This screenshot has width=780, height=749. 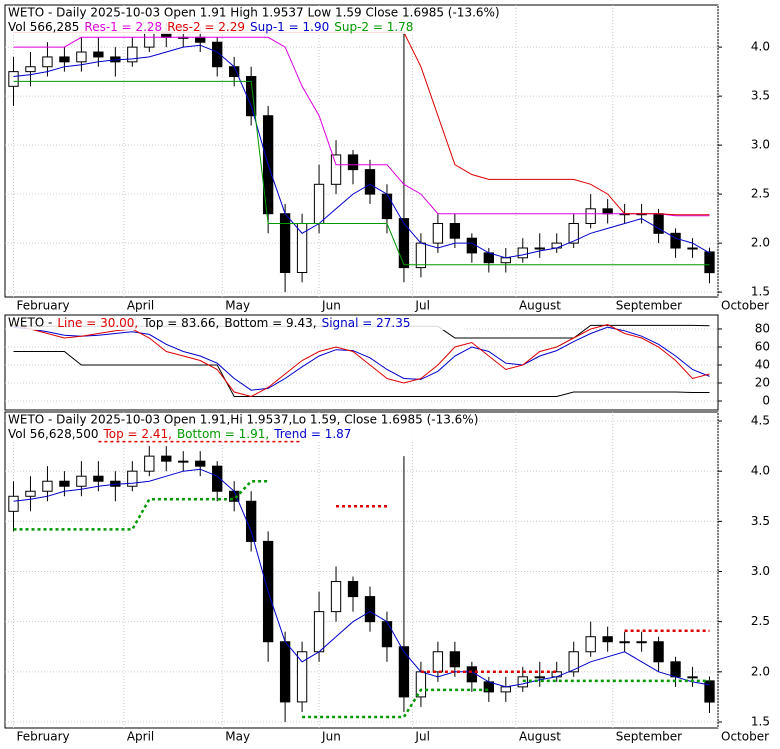 I want to click on legend-entry: Top = 2.41,, so click(x=136, y=434).